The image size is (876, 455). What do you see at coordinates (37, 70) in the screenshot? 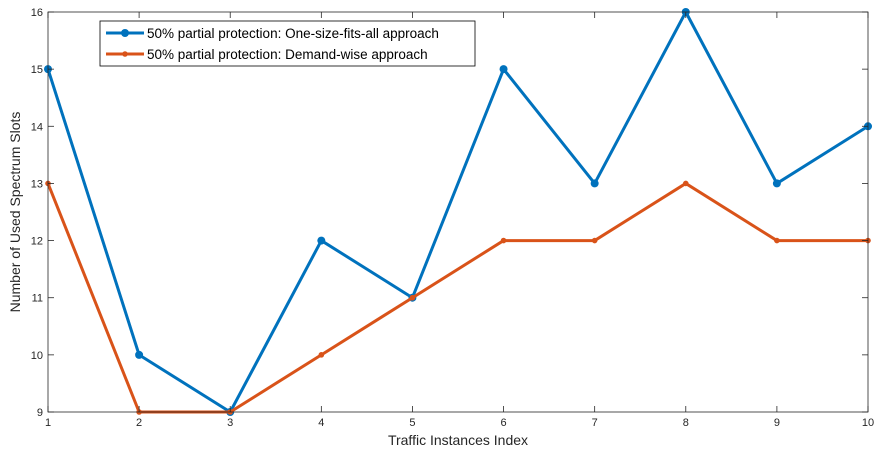
I see `y-tick-label-15: 15` at bounding box center [37, 70].